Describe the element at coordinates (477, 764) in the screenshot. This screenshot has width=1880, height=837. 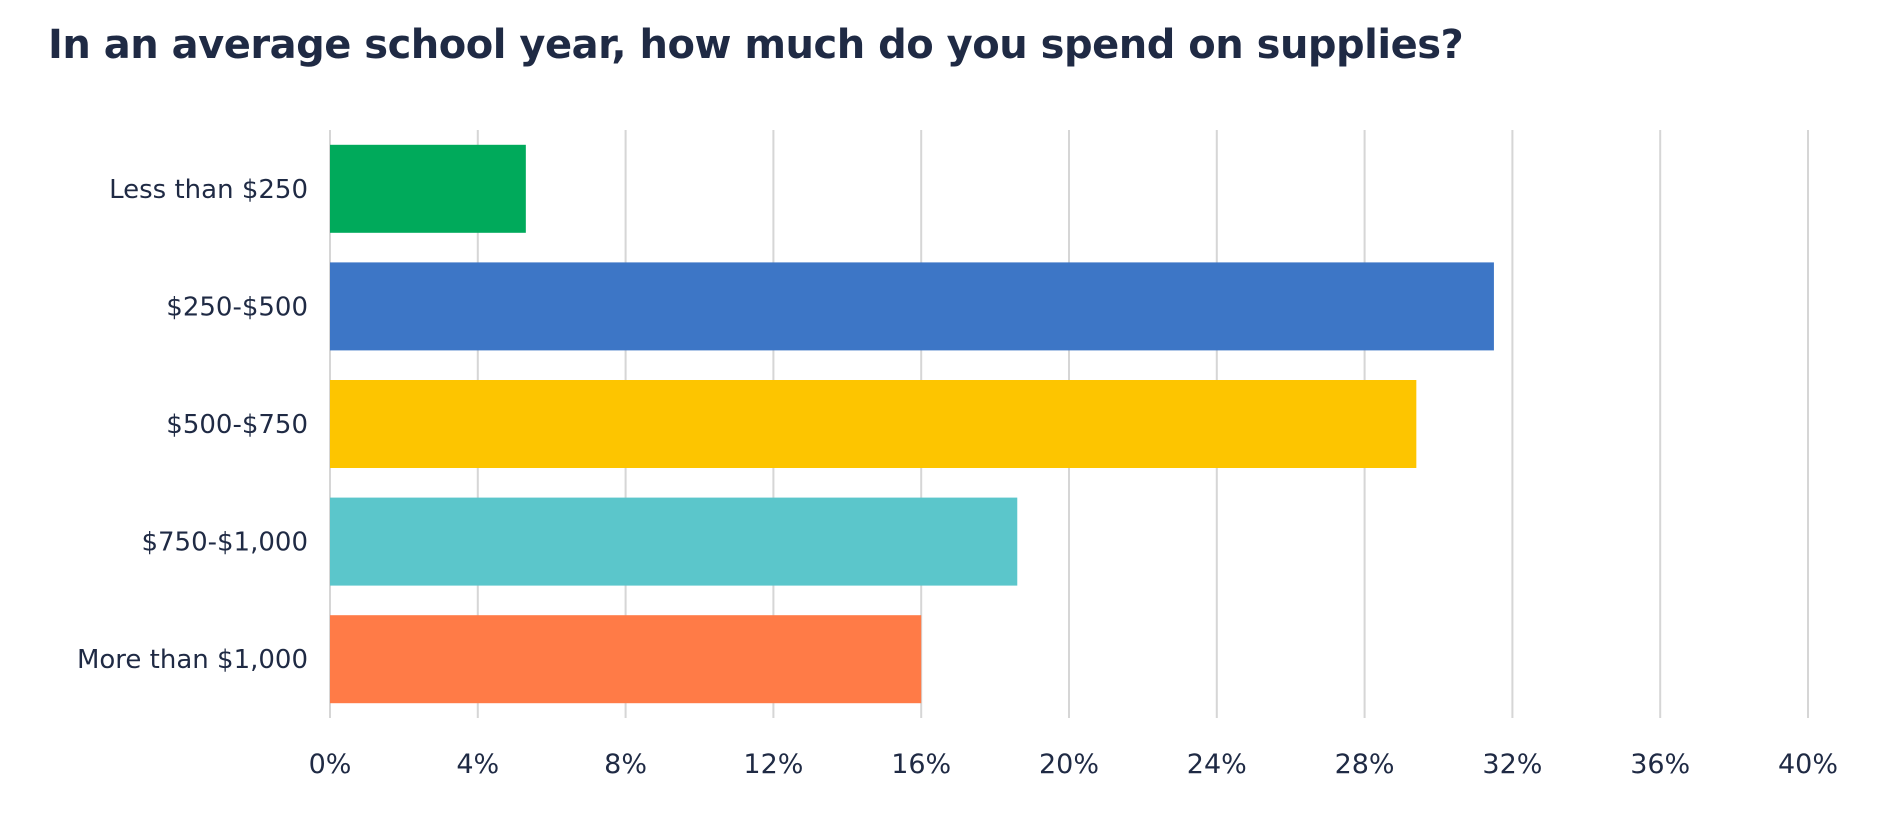
I see `x-tick-label: 4%` at that location.